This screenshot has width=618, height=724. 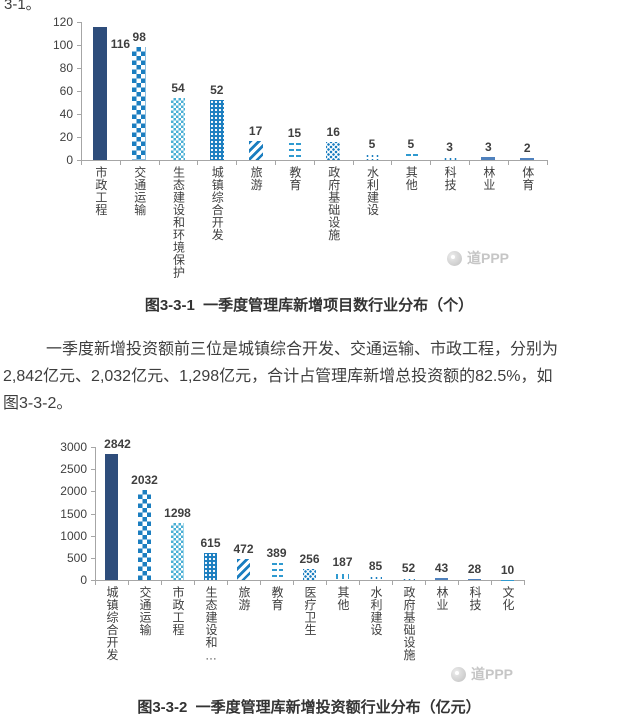 What do you see at coordinates (488, 227) in the screenshot?
I see `x-axis-label: 林业` at bounding box center [488, 227].